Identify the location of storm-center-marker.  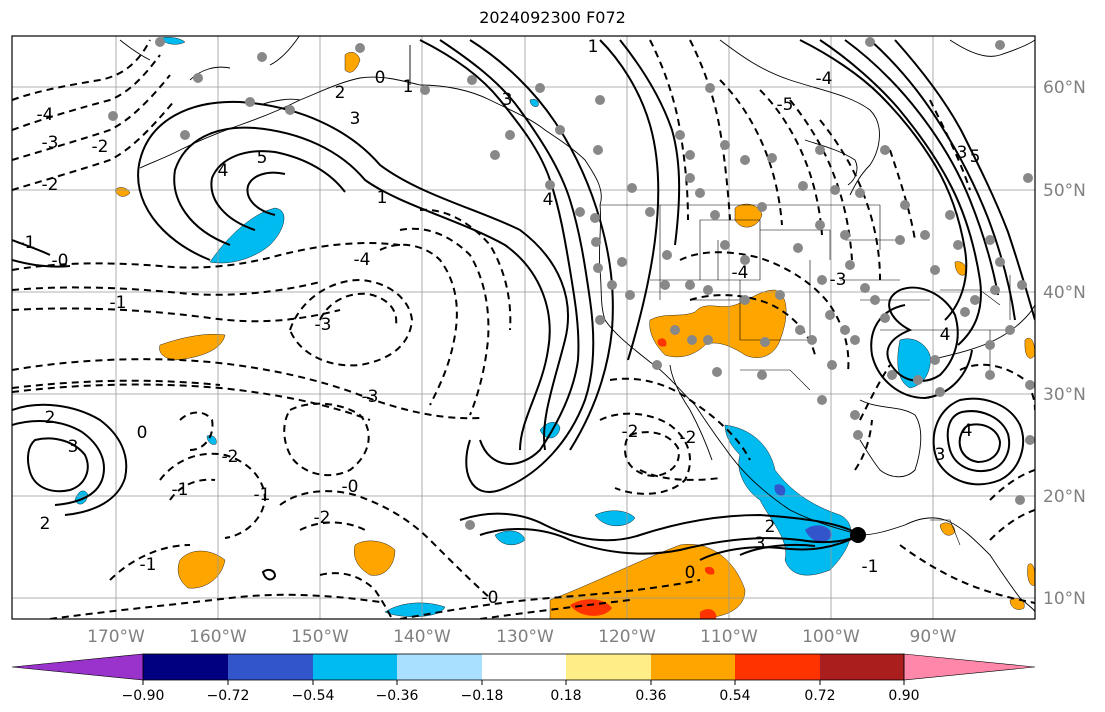
(858, 535).